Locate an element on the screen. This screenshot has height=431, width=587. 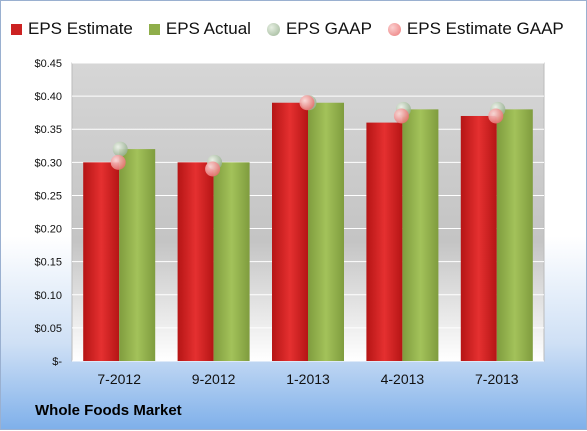
legend-item-eps-estimate-gaap: EPS Estimate GAAP is located at coordinates (475, 29).